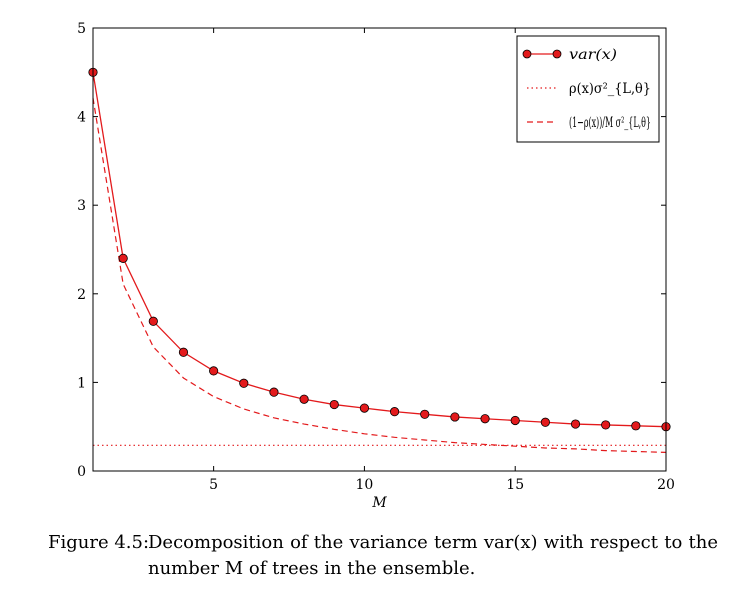  I want to click on legend-label-decorrelation-term: (1−ρ(x))/M σ²_{L,θ}, so click(610, 123).